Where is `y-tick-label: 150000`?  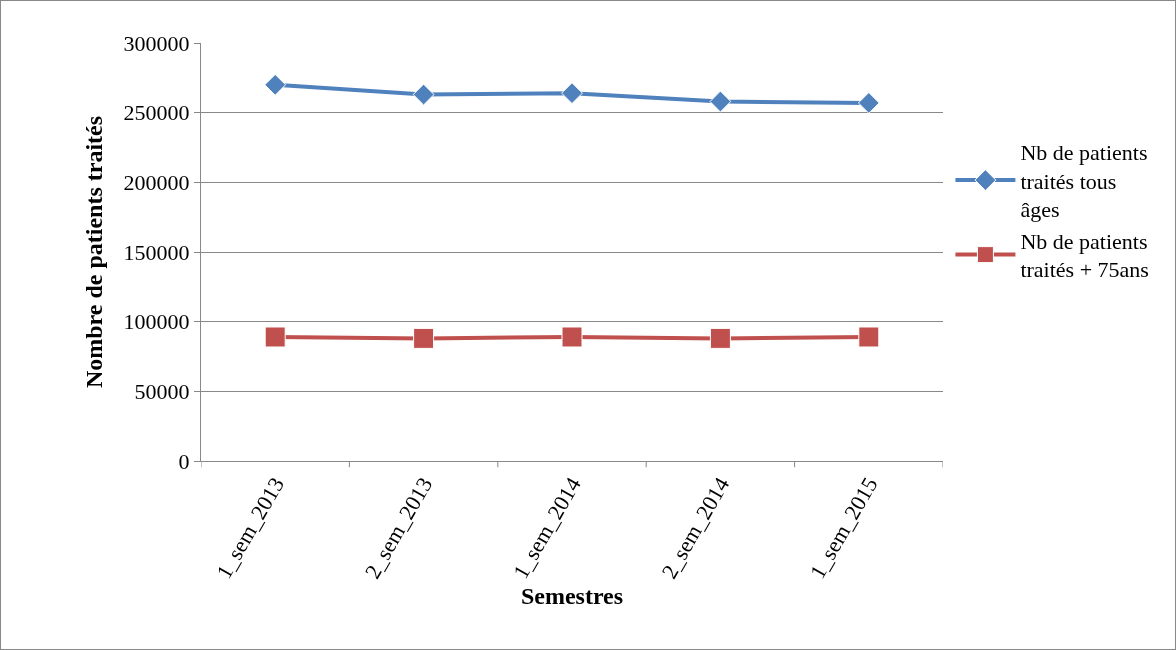
y-tick-label: 150000 is located at coordinates (156, 252).